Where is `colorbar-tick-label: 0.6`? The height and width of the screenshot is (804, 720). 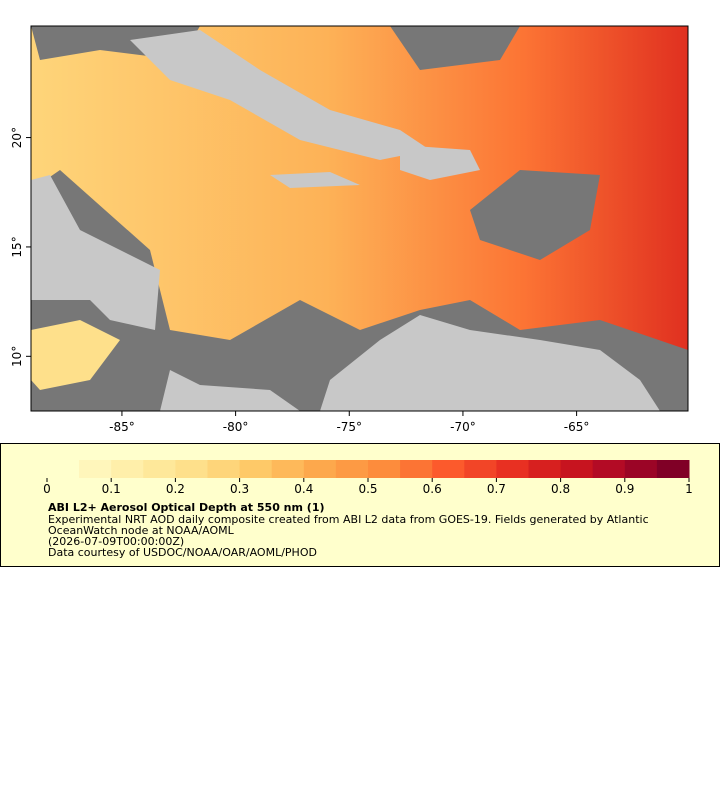 colorbar-tick-label: 0.6 is located at coordinates (432, 489).